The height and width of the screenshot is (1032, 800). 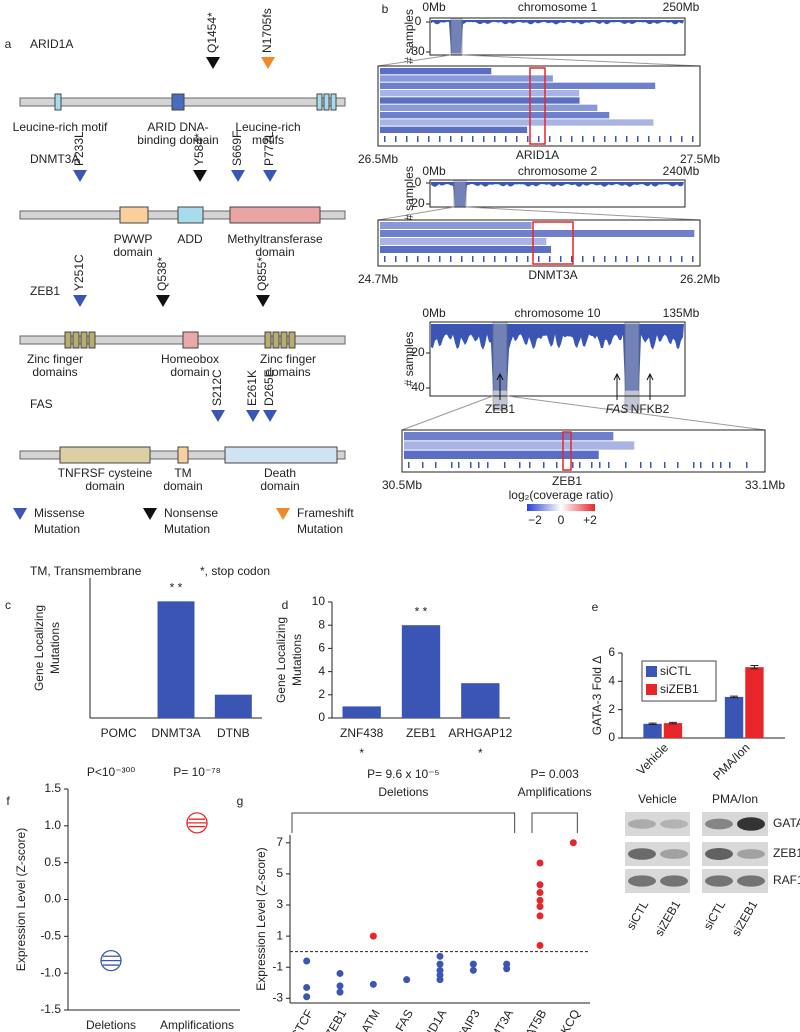 What do you see at coordinates (235, 571) in the screenshot?
I see `legend-note: *, stop codon` at bounding box center [235, 571].